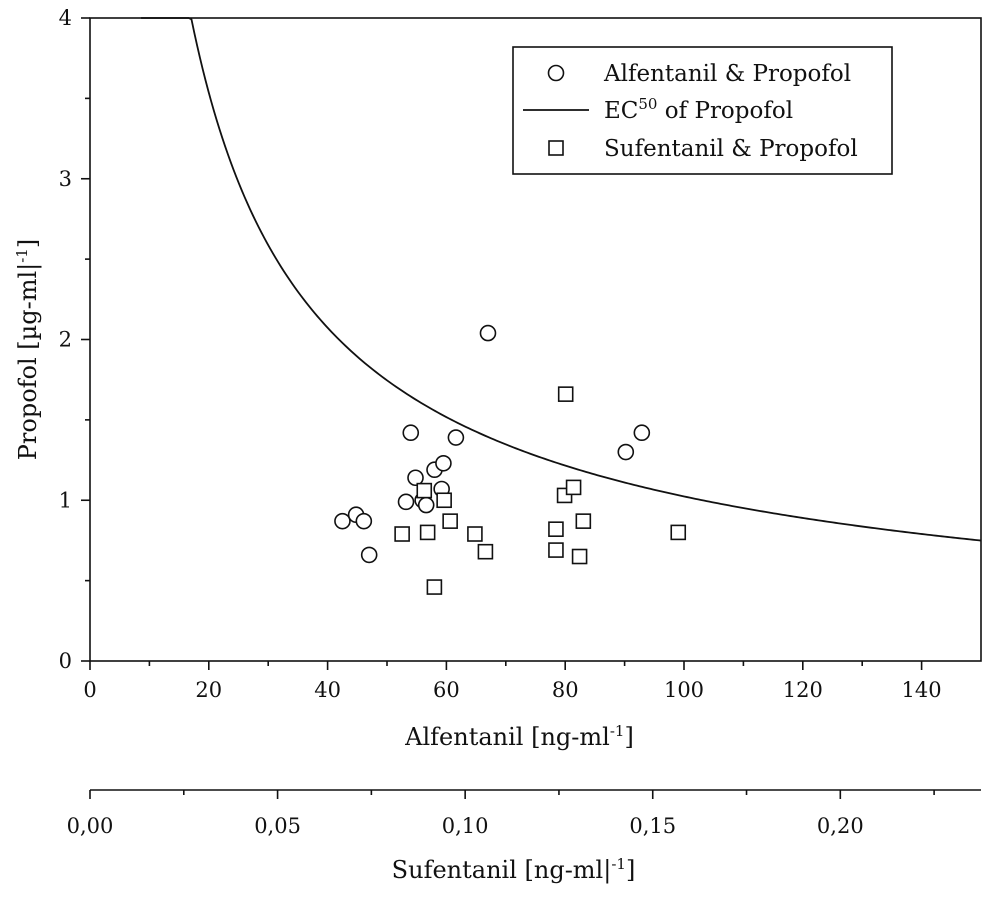 The image size is (1000, 899). Describe the element at coordinates (65, 340) in the screenshot. I see `y-tick-label: 2` at that location.